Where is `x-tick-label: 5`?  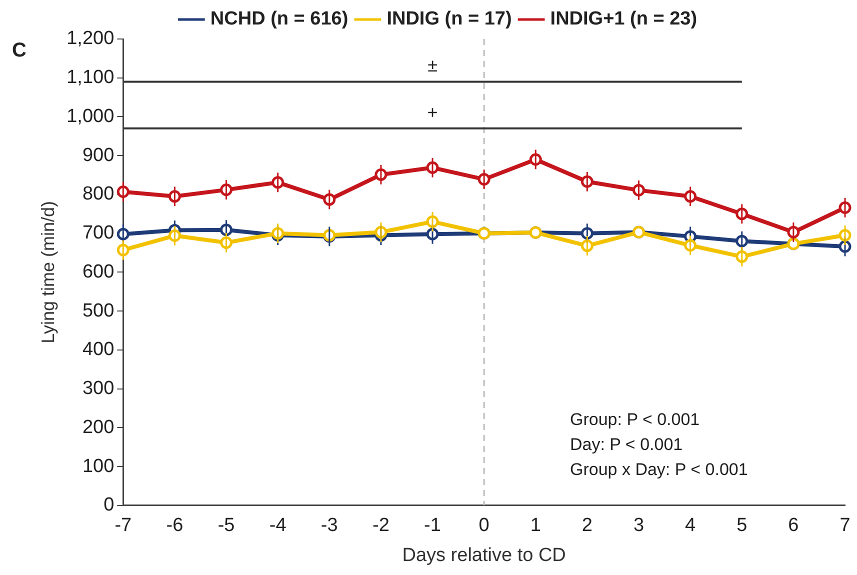
x-tick-label: 5 is located at coordinates (742, 525).